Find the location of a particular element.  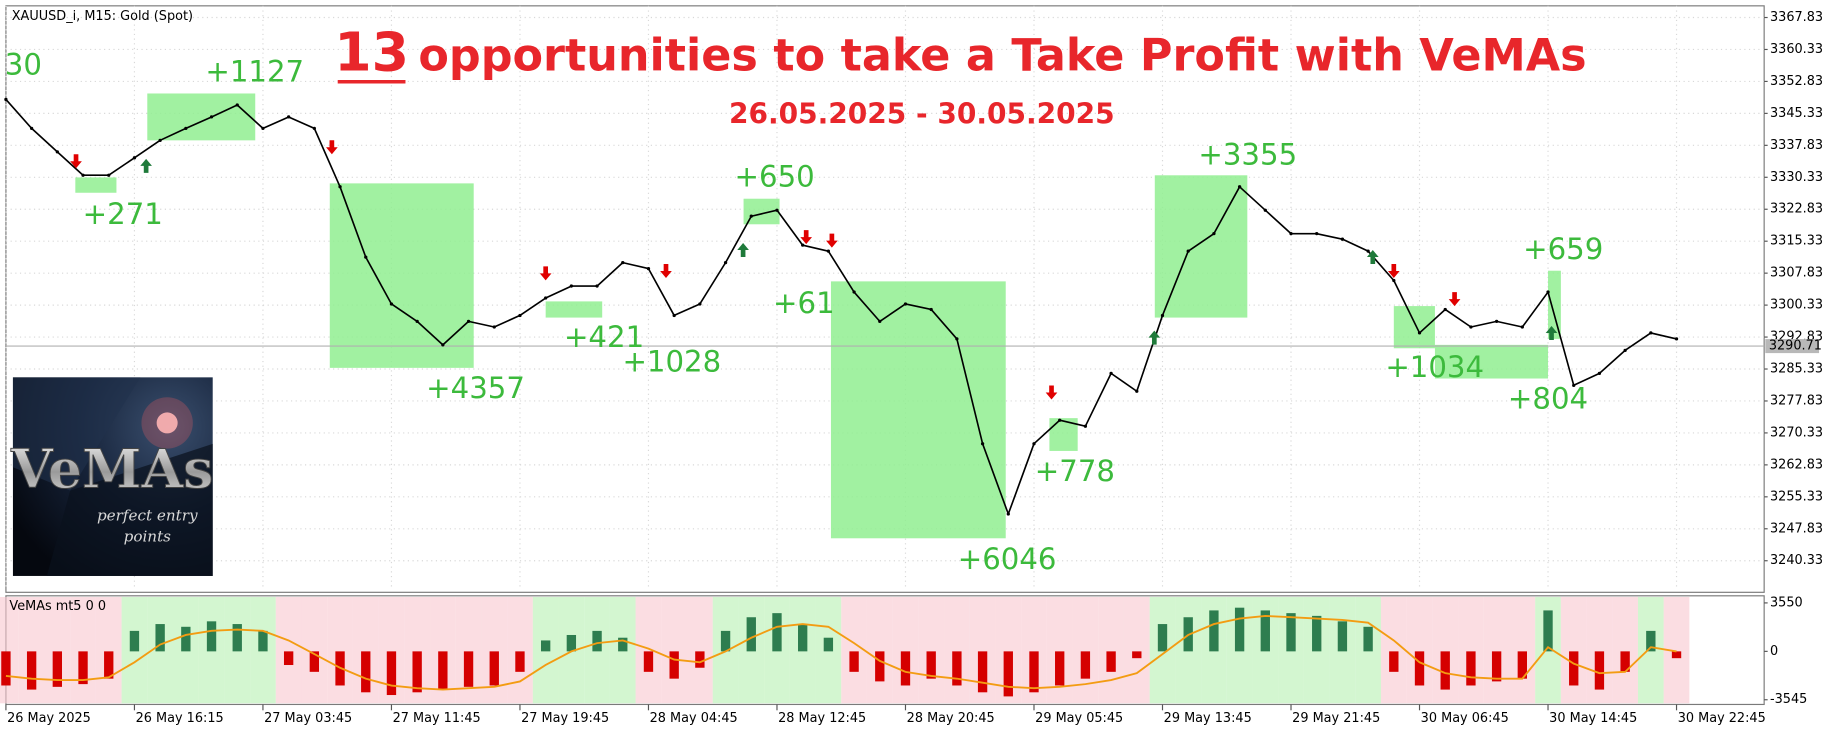

logo-tagline: perfect entry is located at coordinates (147, 515).